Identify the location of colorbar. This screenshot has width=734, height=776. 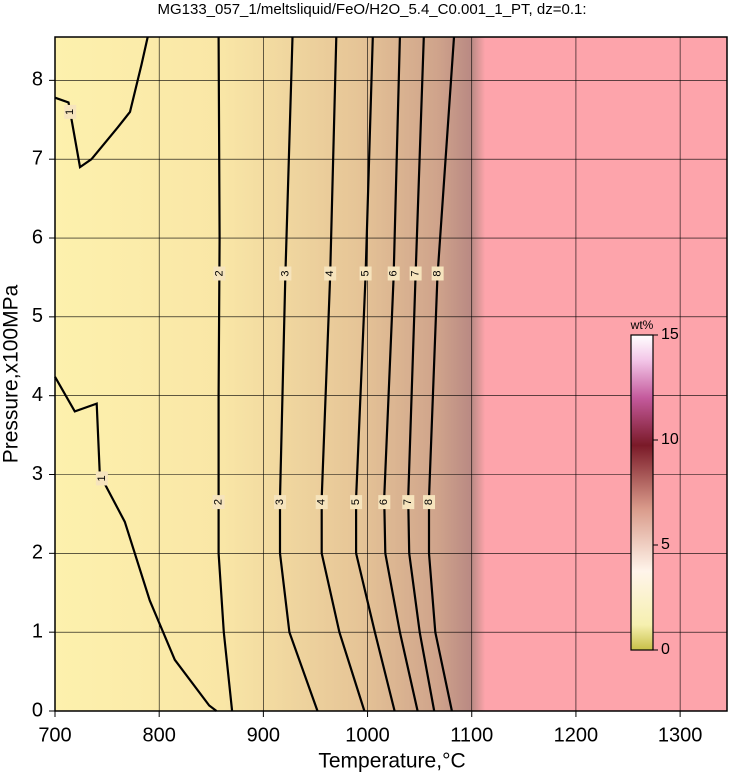
(642, 492).